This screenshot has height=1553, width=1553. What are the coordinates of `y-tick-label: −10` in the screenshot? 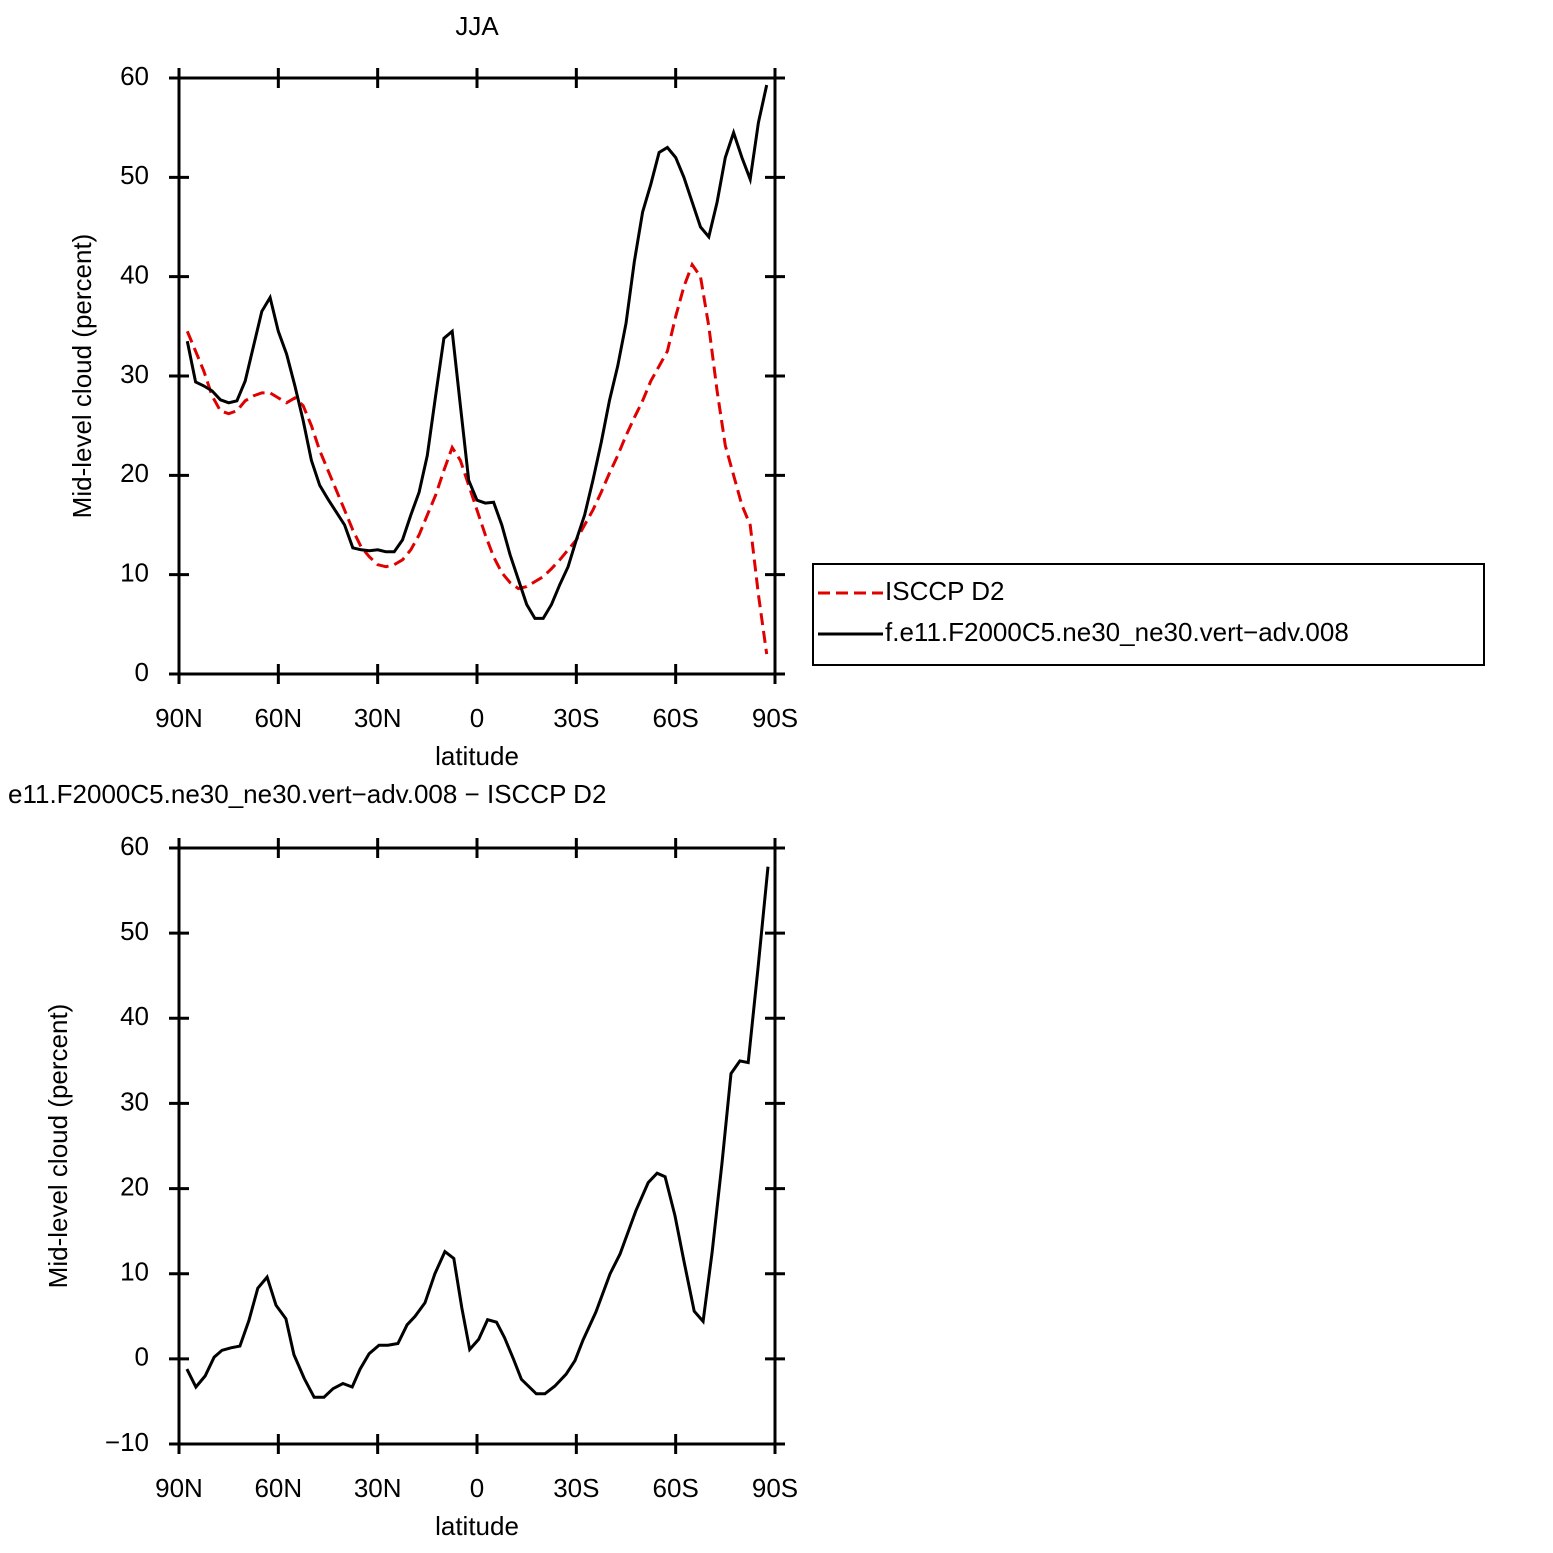 It's located at (127, 1442).